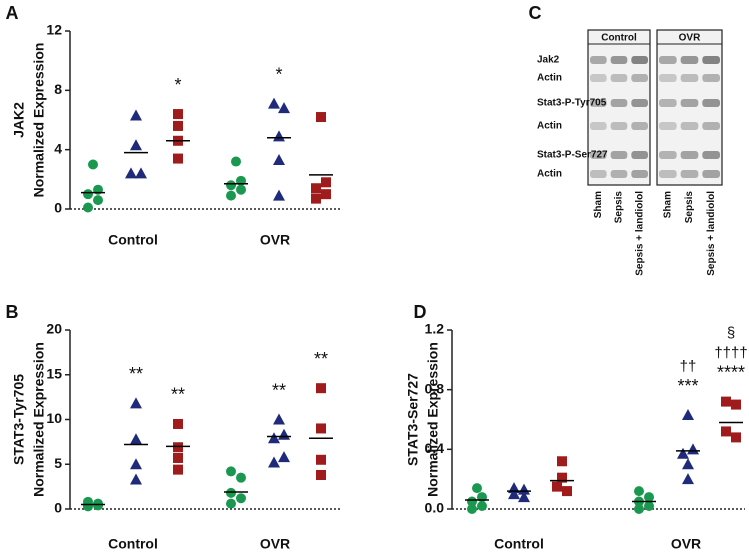 The height and width of the screenshot is (552, 749). Describe the element at coordinates (619, 38) in the screenshot. I see `group-label: Control` at that location.